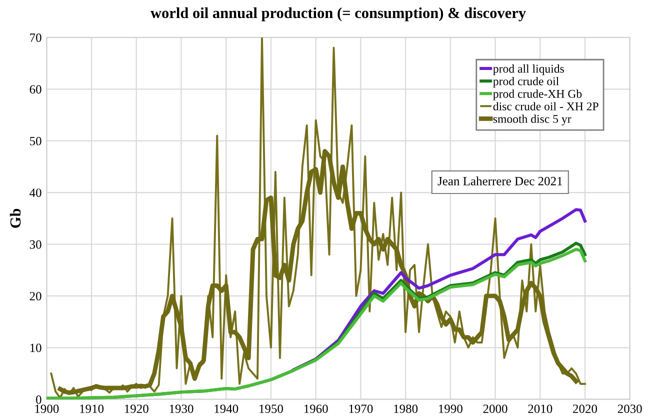 The height and width of the screenshot is (416, 648). Describe the element at coordinates (630, 409) in the screenshot. I see `x-tick-label: 2030` at that location.